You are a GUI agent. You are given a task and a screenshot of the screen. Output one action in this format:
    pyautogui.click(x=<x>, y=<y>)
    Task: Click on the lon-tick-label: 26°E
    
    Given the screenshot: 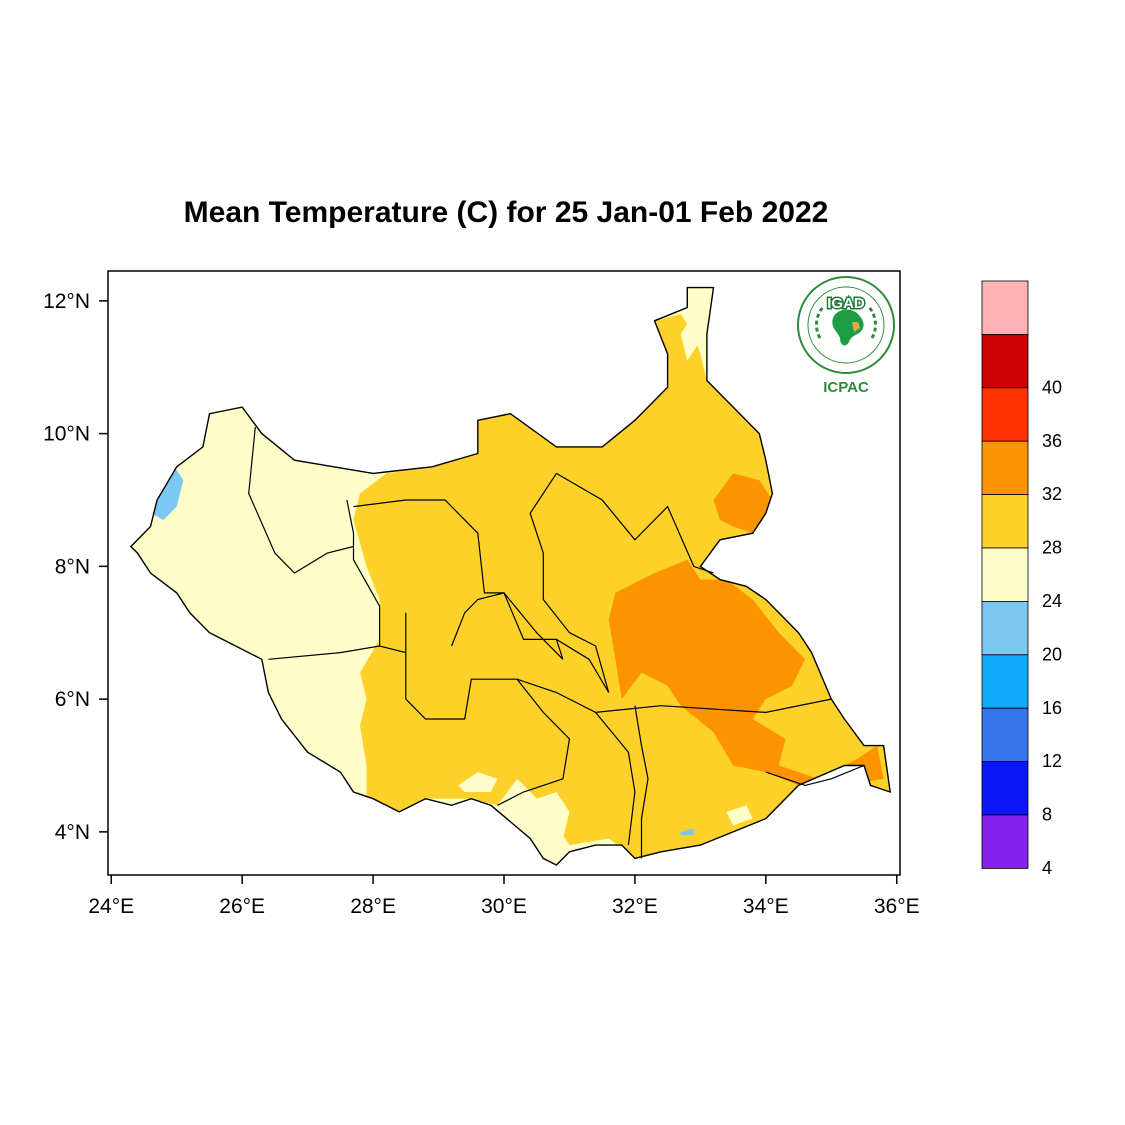 What is the action you would take?
    pyautogui.click(x=242, y=906)
    